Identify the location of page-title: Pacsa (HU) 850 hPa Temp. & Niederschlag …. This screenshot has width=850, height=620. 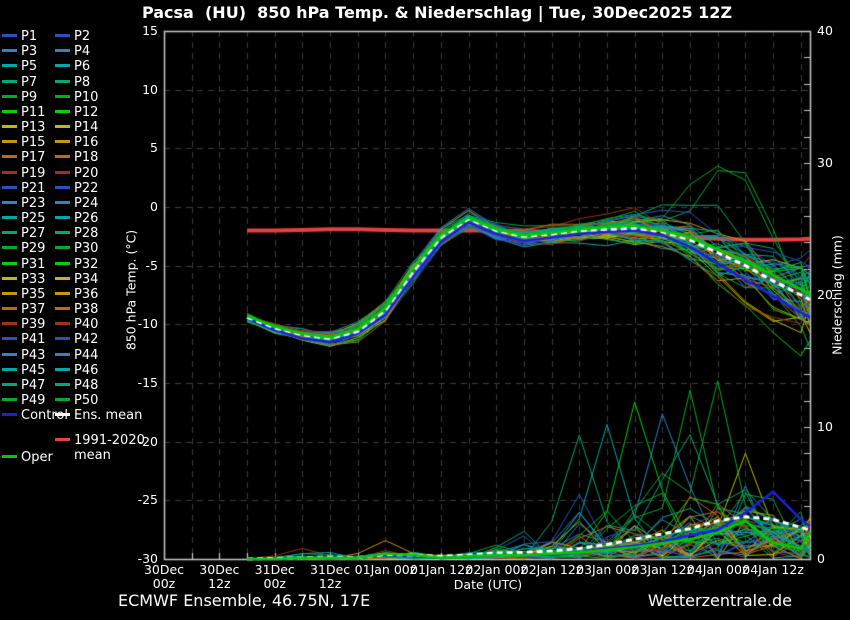
(437, 12).